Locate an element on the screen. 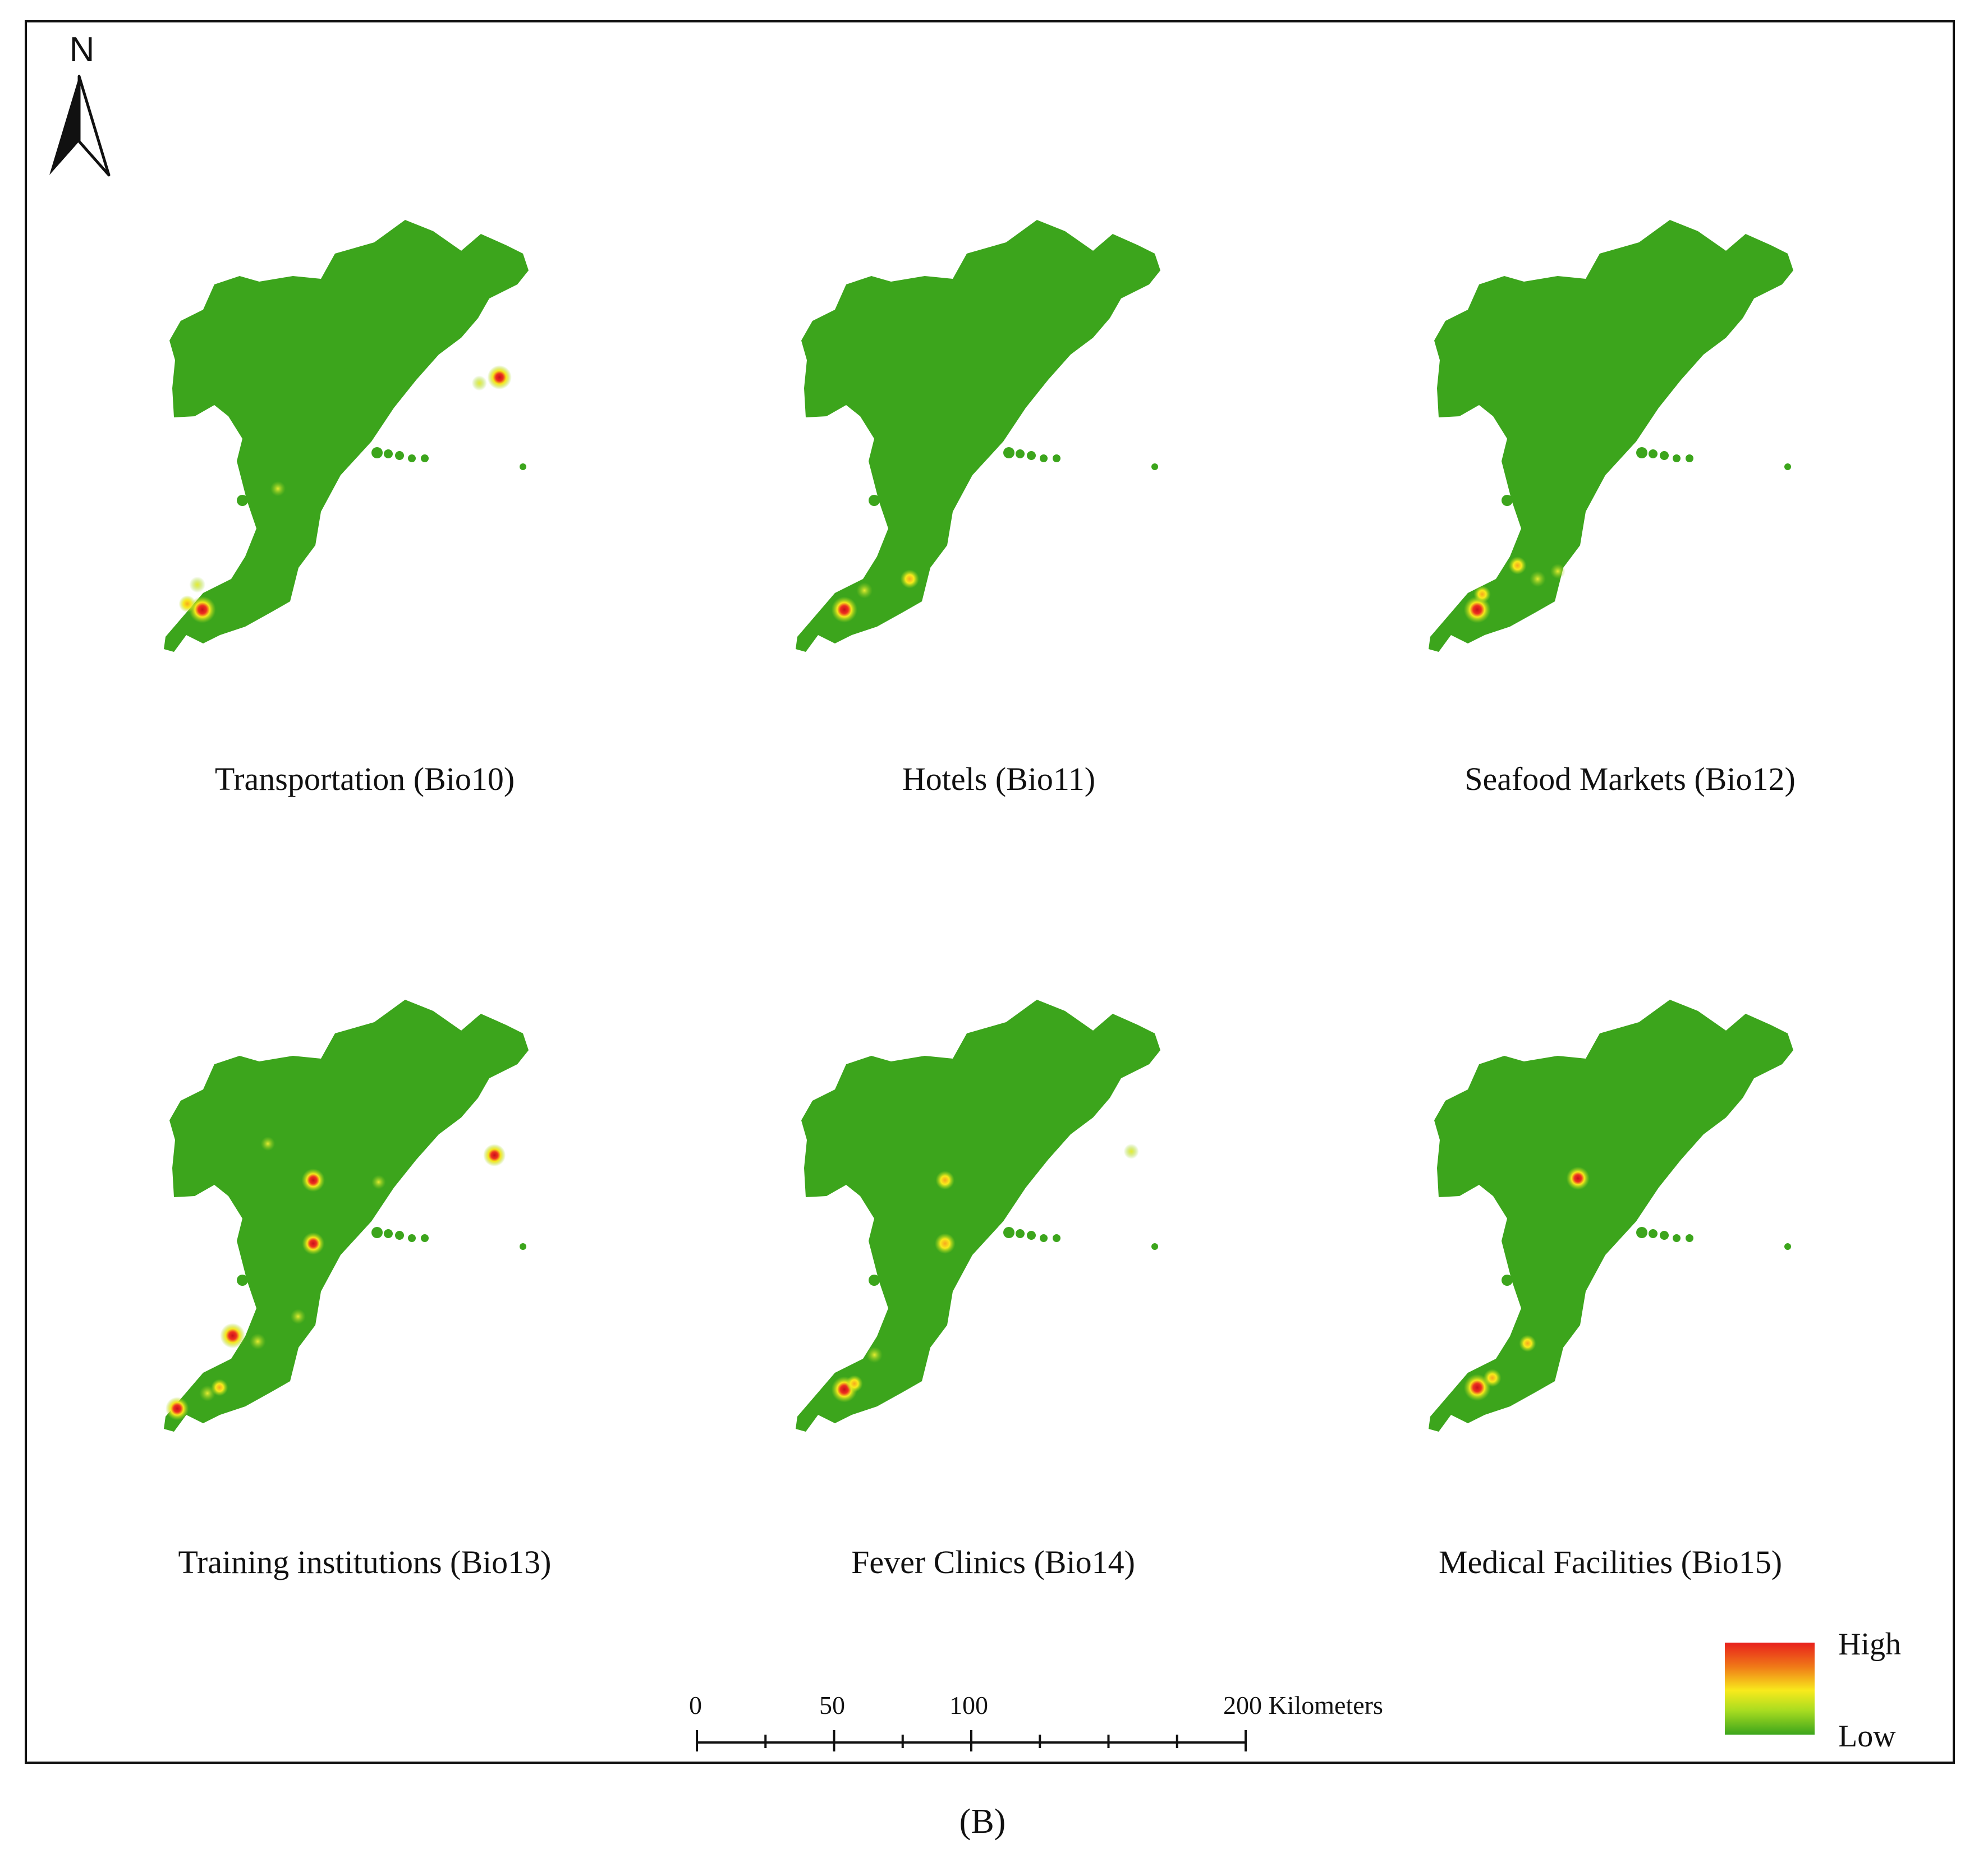  legend-low-label: Low is located at coordinates (1867, 1736).